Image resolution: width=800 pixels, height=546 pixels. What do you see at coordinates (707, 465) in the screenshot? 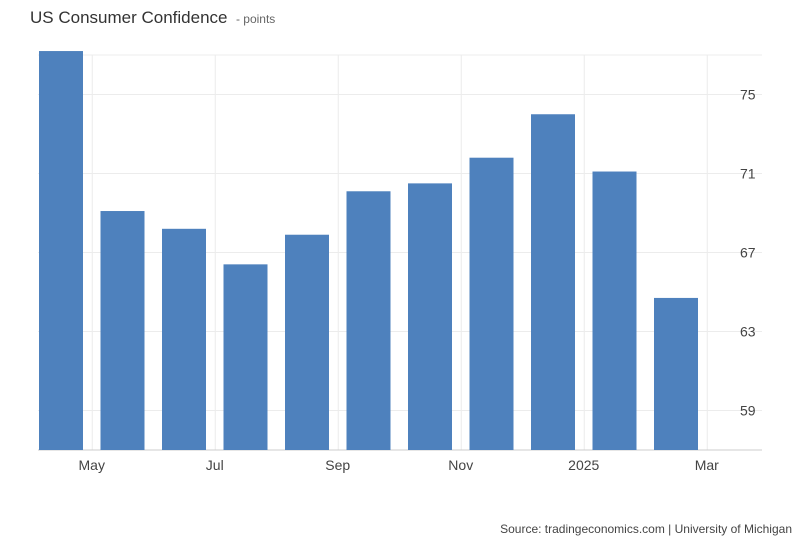
I see `x-tick-label: Mar` at bounding box center [707, 465].